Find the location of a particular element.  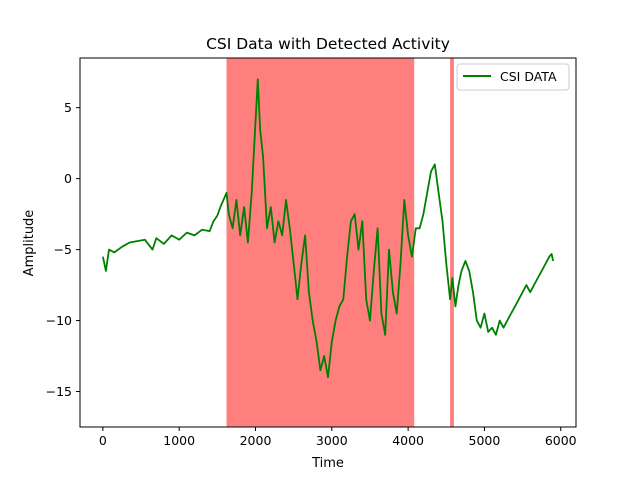

x-tick-label: 3000 is located at coordinates (332, 440).